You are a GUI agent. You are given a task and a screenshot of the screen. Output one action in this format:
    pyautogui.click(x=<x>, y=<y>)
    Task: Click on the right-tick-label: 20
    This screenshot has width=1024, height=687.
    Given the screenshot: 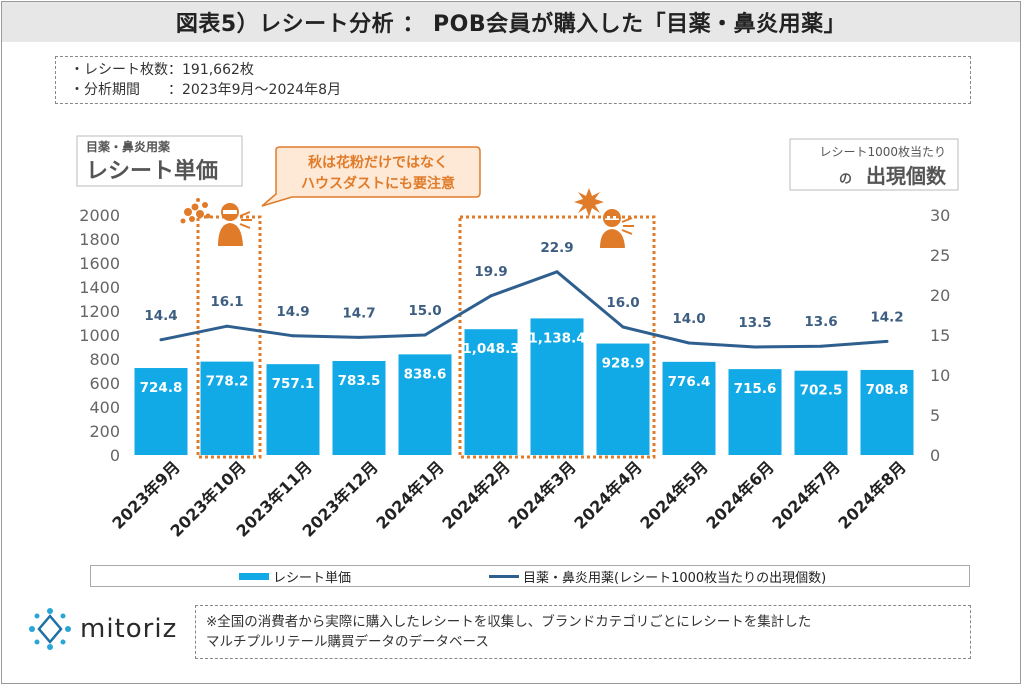 What is the action you would take?
    pyautogui.click(x=940, y=295)
    